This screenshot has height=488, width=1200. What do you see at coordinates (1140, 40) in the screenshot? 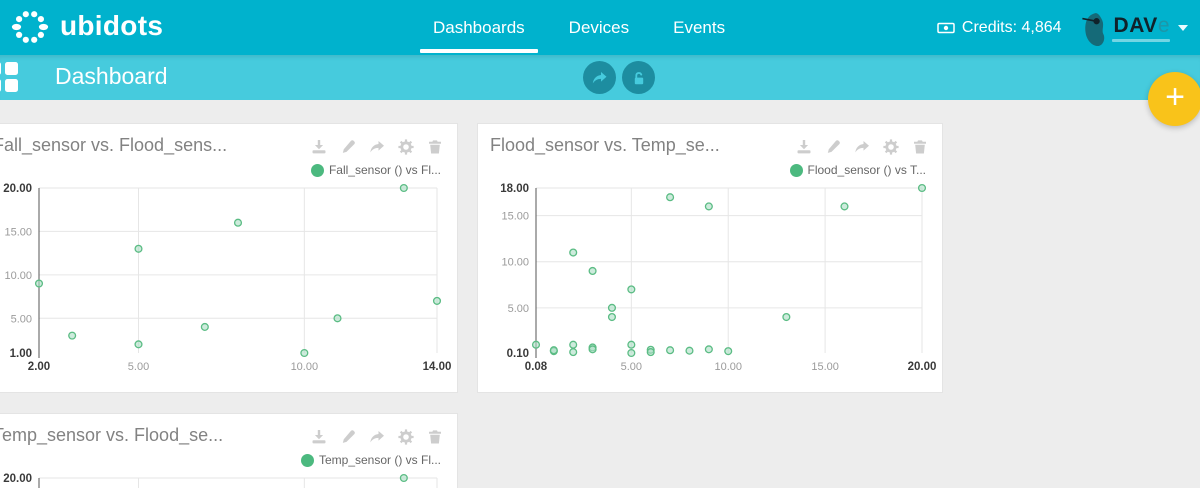
I see `avatar-subtext` at bounding box center [1140, 40].